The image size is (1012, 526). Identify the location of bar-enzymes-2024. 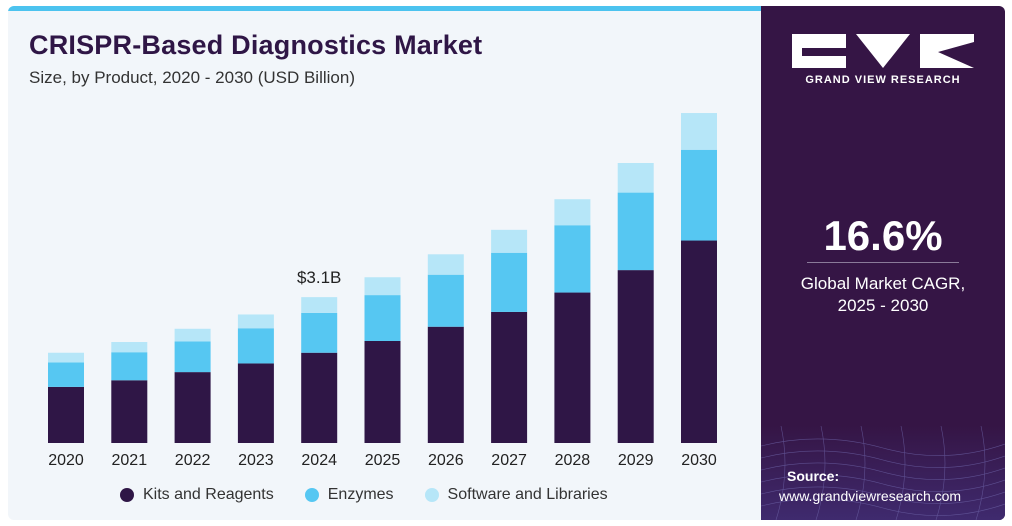
(319, 332).